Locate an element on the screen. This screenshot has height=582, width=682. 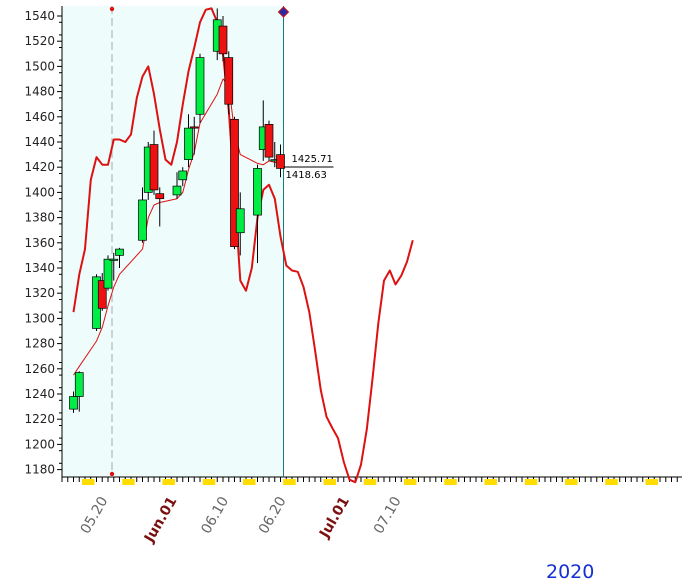
y-tick-label: 1180 is located at coordinates (39, 470).